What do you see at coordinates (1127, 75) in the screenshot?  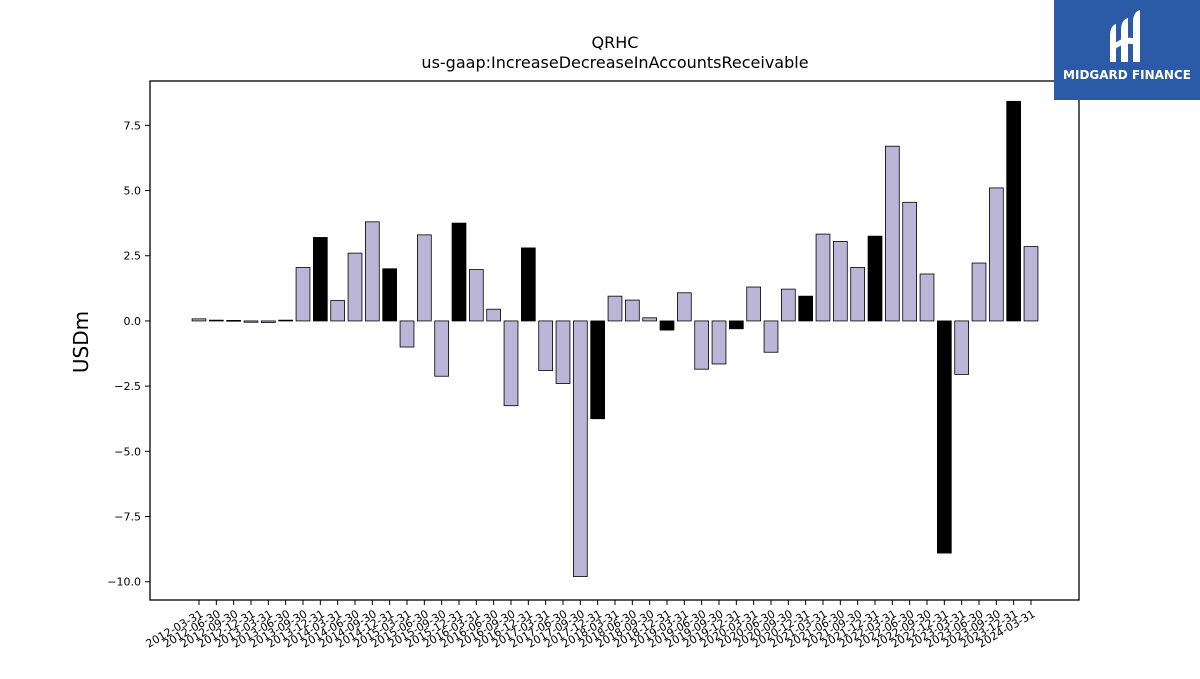 I see `brand-name: MIDGARD FINANCE` at bounding box center [1127, 75].